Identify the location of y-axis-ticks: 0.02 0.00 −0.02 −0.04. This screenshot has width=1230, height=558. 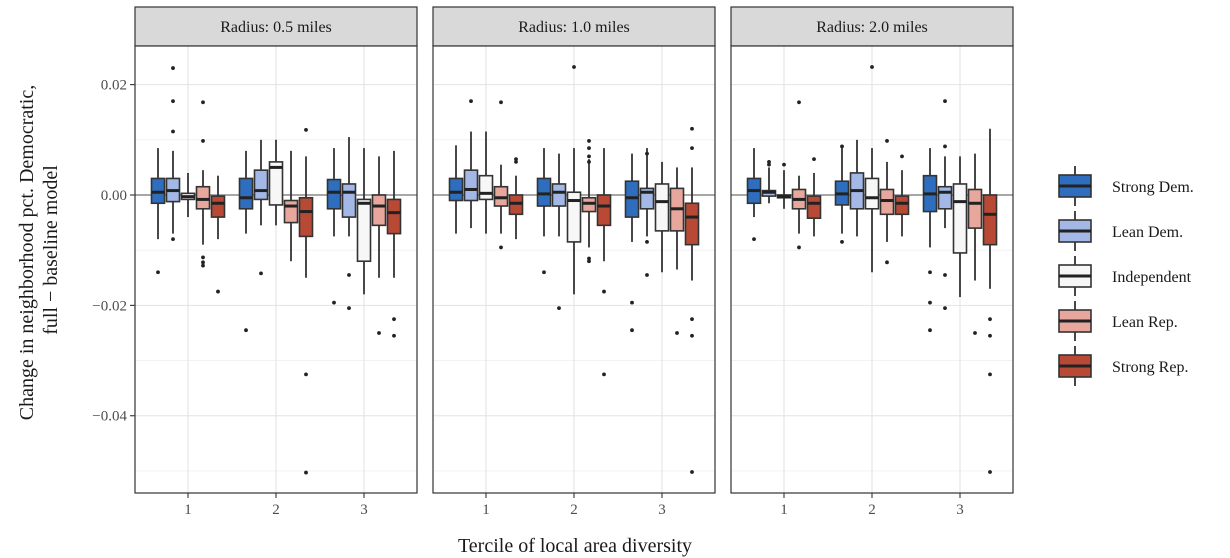
(113, 251).